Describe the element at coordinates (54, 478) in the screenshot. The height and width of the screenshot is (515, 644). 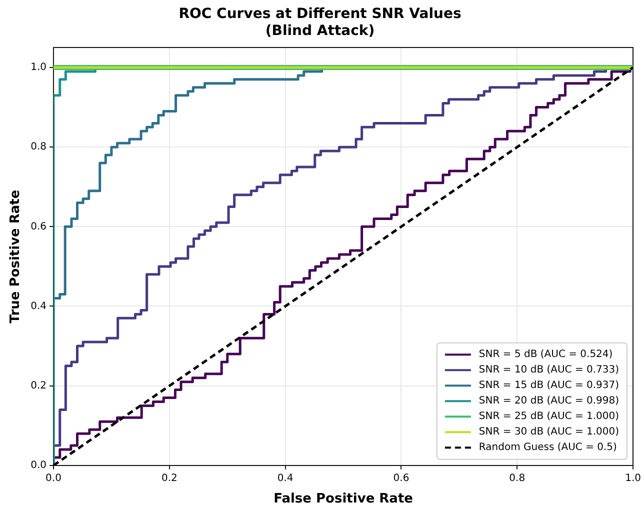
I see `x-tick-label: 0.0` at that location.